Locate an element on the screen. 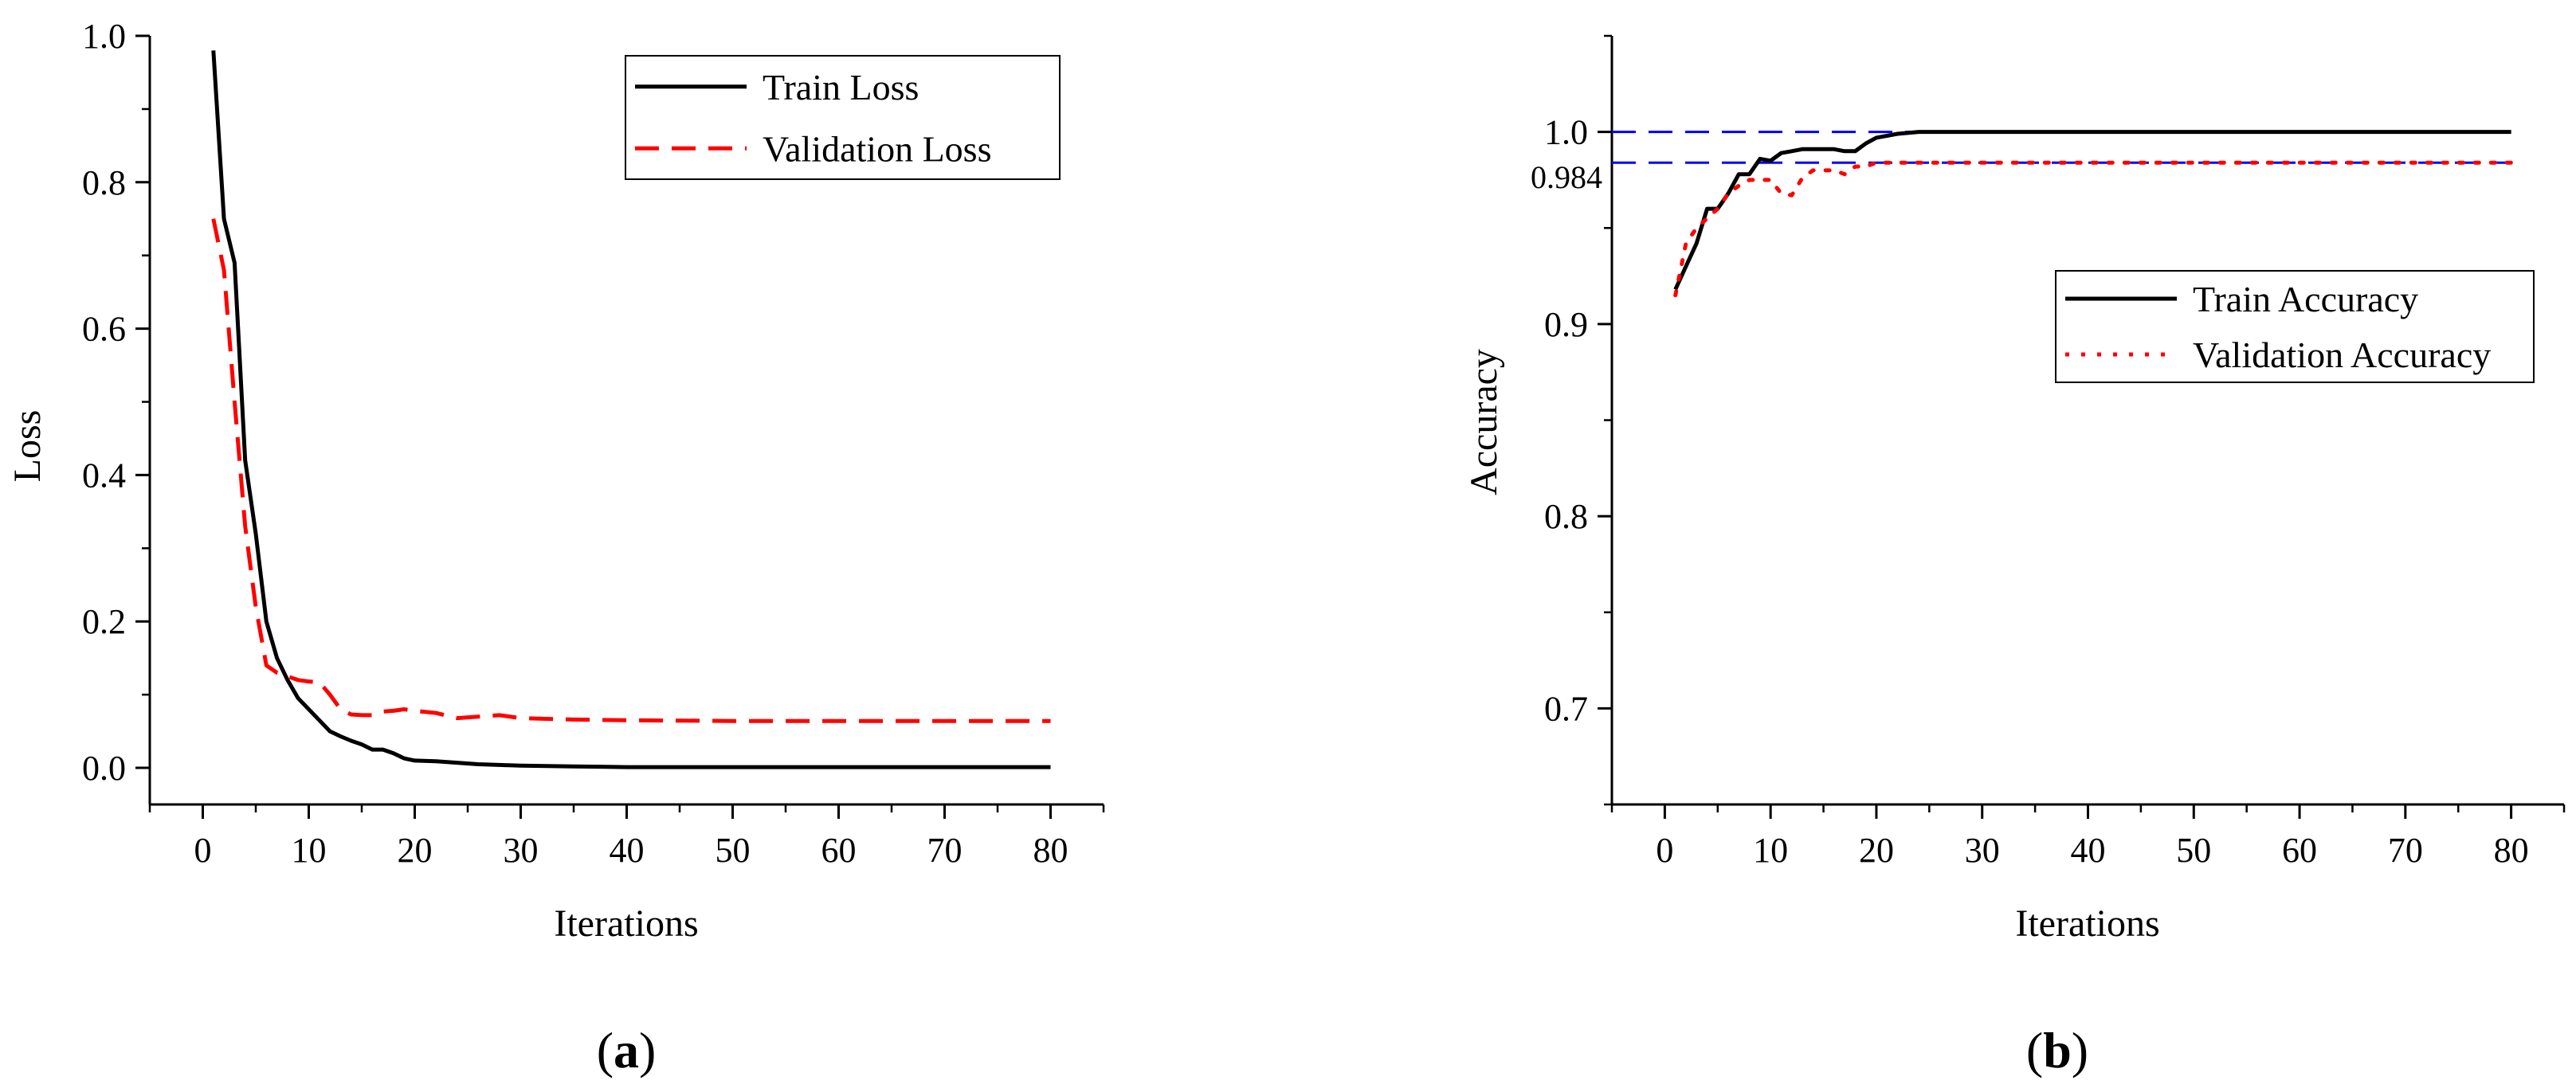 The image size is (2576, 1092). panel-label: (b) is located at coordinates (2057, 1050).